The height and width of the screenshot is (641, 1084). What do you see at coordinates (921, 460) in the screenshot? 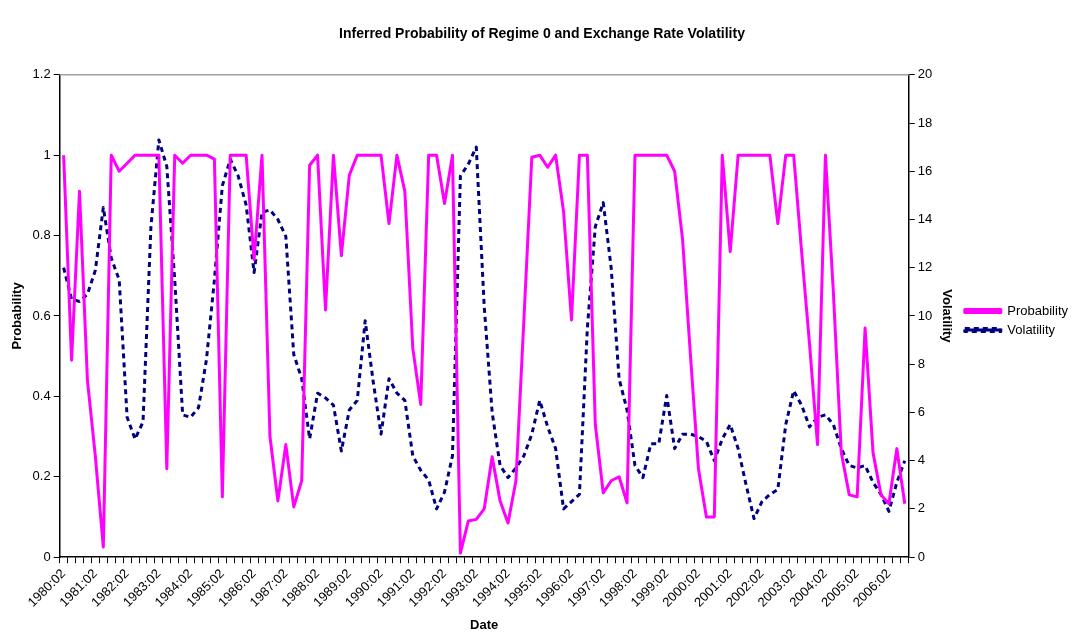
I see `y2-tick-label: 4` at bounding box center [921, 460].